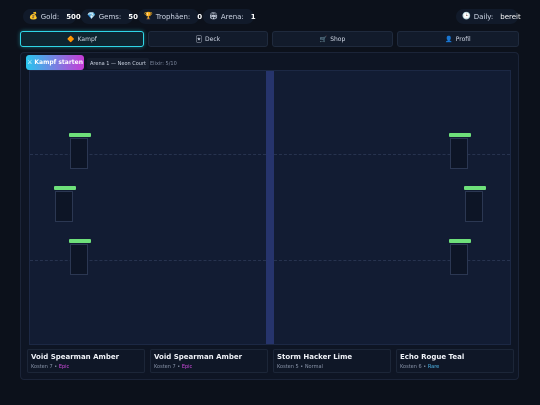 This screenshot has width=540, height=405. I want to click on card-cost: Kosten 5, so click(288, 367).